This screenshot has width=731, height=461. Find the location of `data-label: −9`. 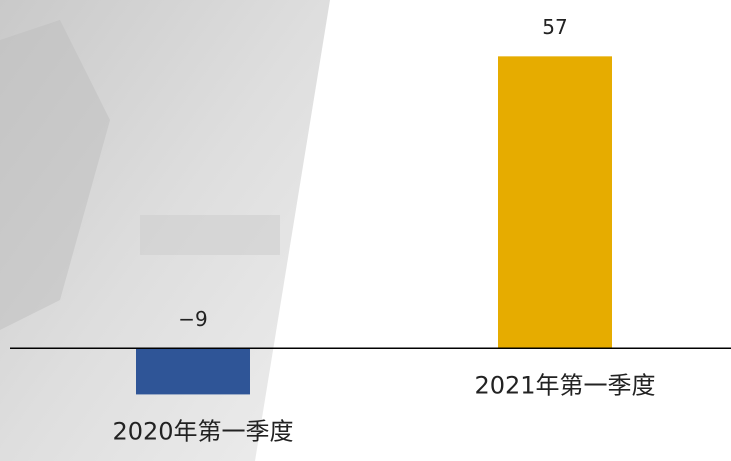

data-label: −9 is located at coordinates (192, 319).